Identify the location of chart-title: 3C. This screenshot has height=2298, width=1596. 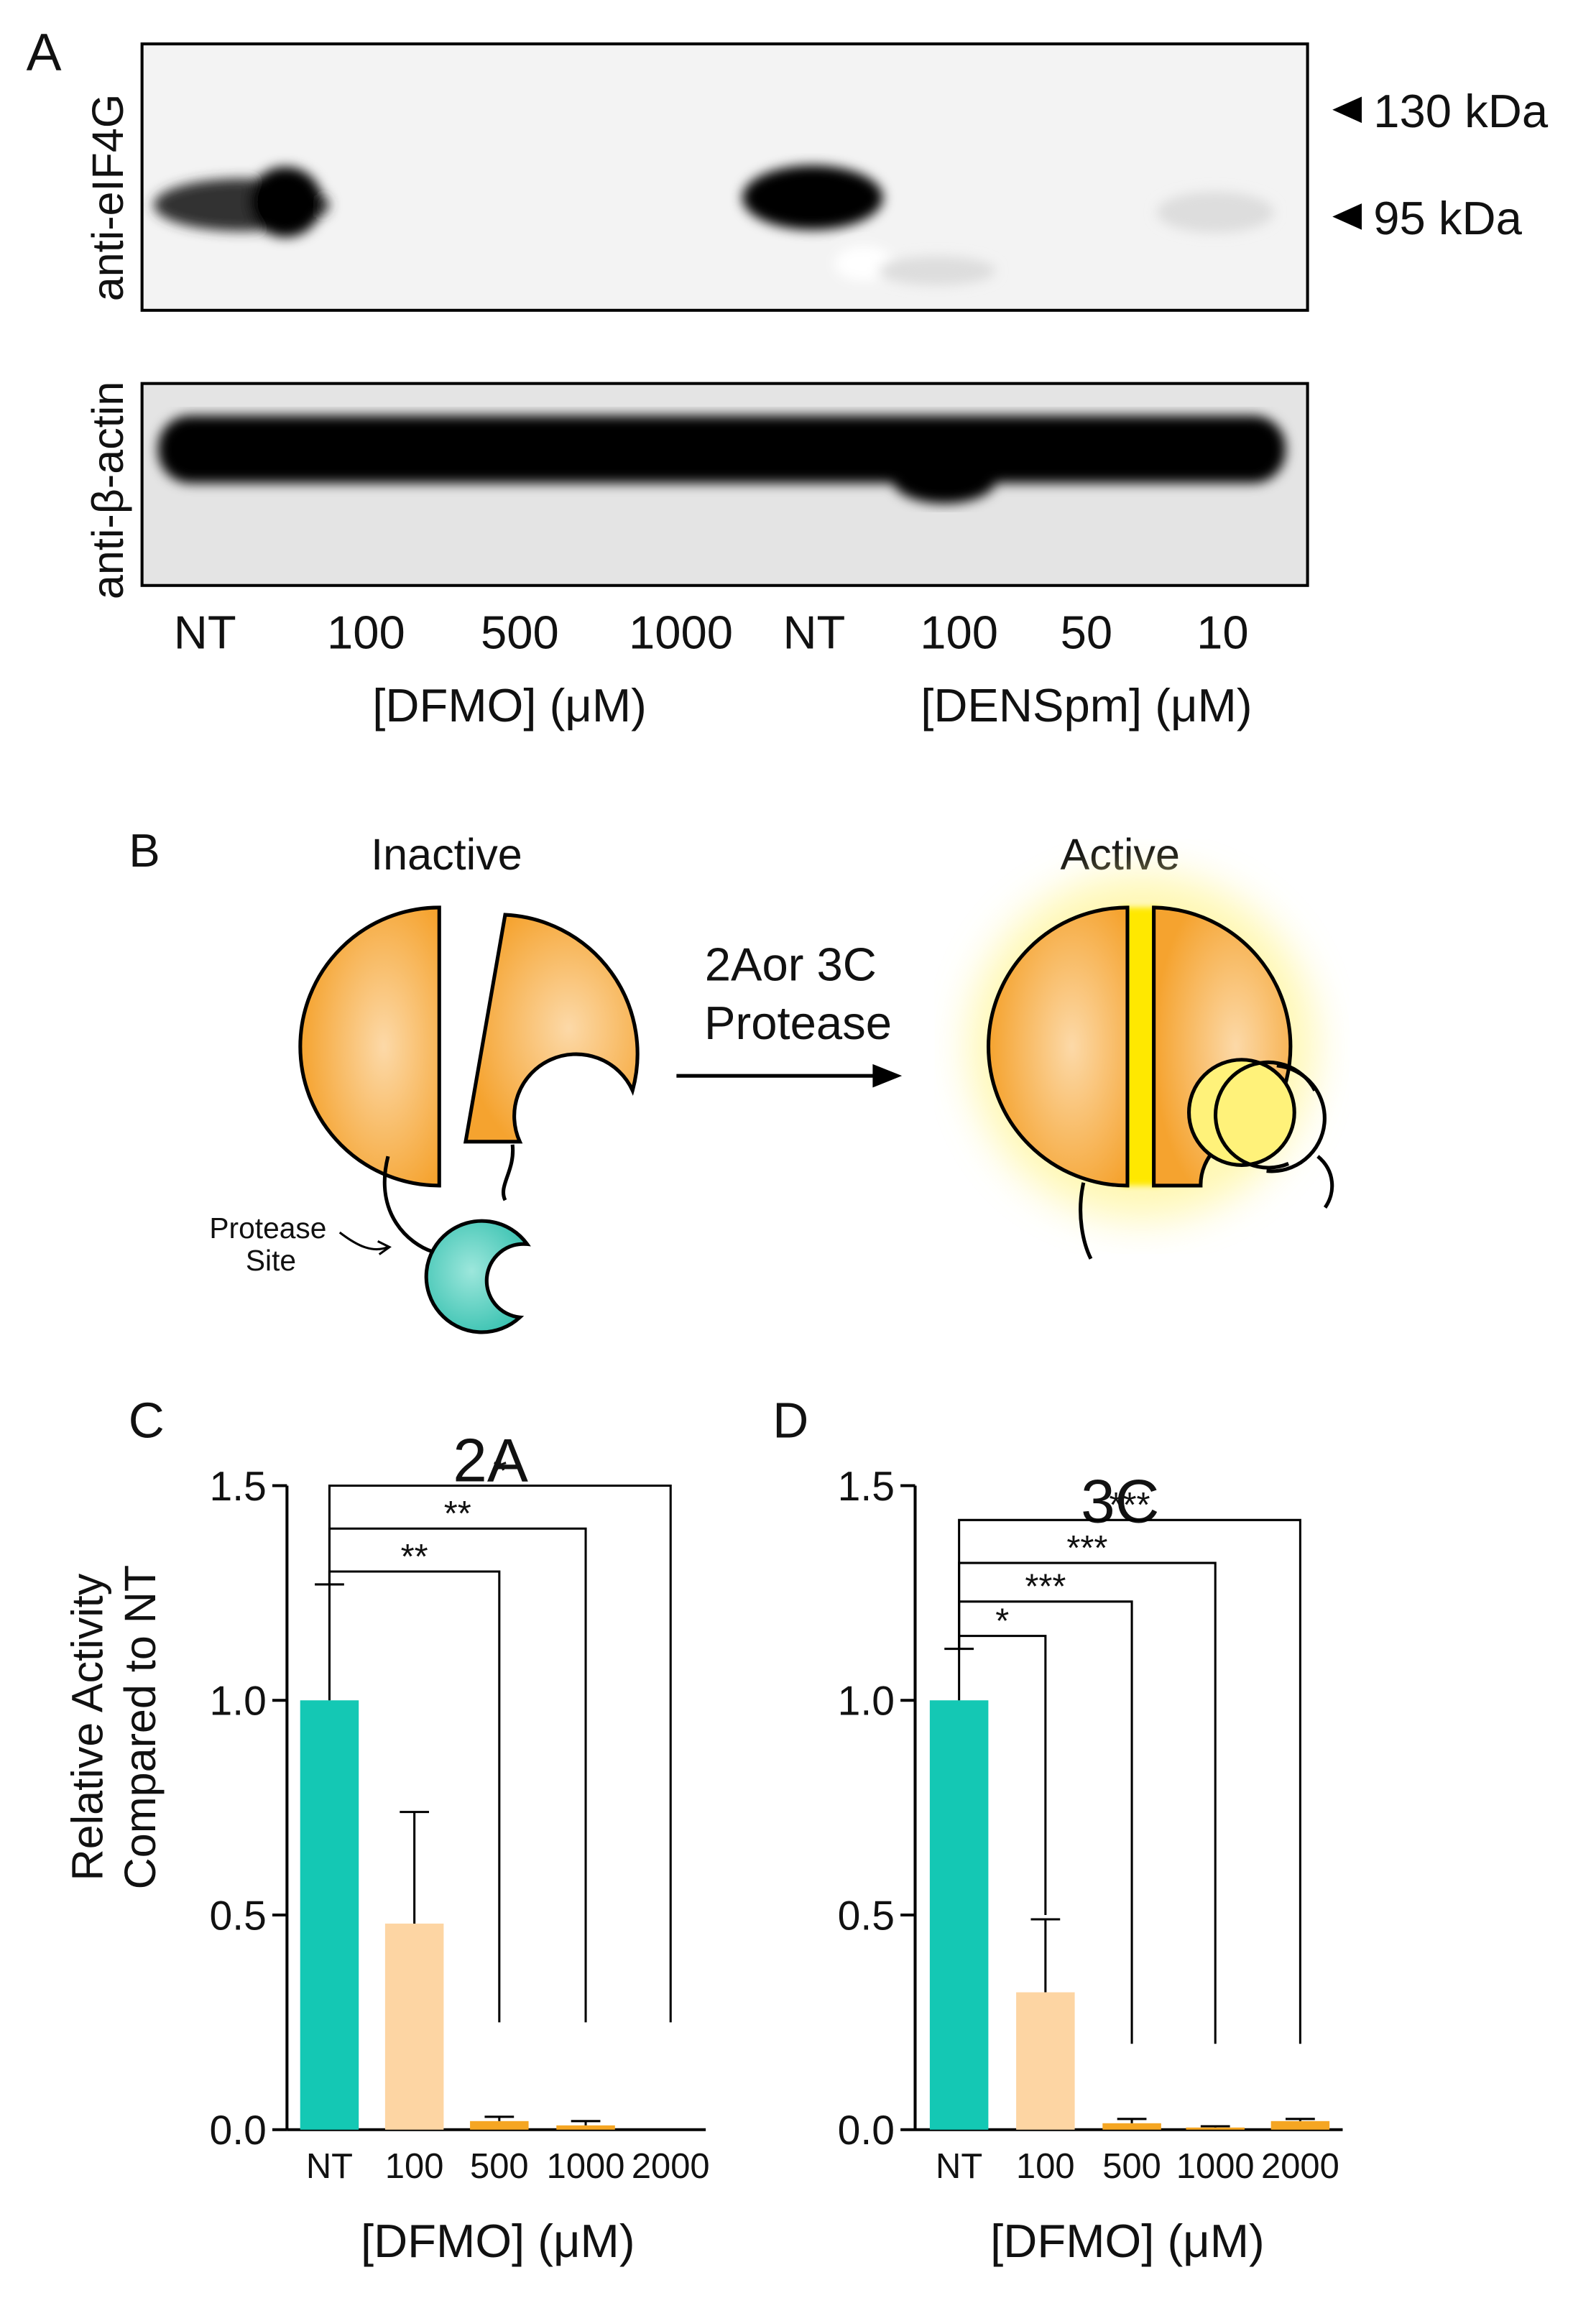
(1120, 1501).